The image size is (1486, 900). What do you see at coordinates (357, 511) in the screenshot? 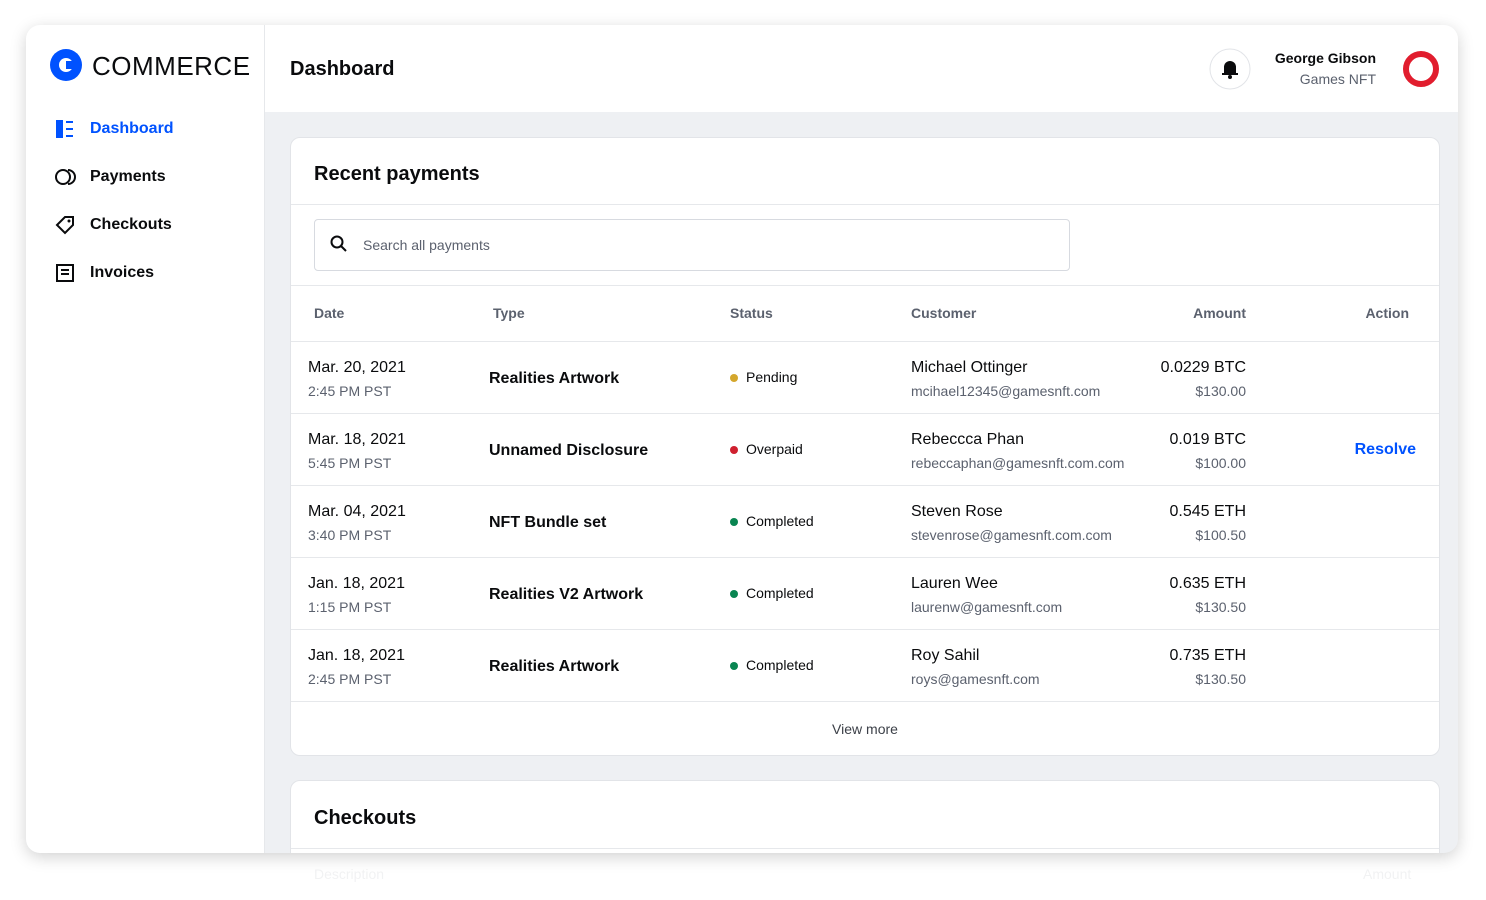
I see `date: Mar. 04, 2021` at bounding box center [357, 511].